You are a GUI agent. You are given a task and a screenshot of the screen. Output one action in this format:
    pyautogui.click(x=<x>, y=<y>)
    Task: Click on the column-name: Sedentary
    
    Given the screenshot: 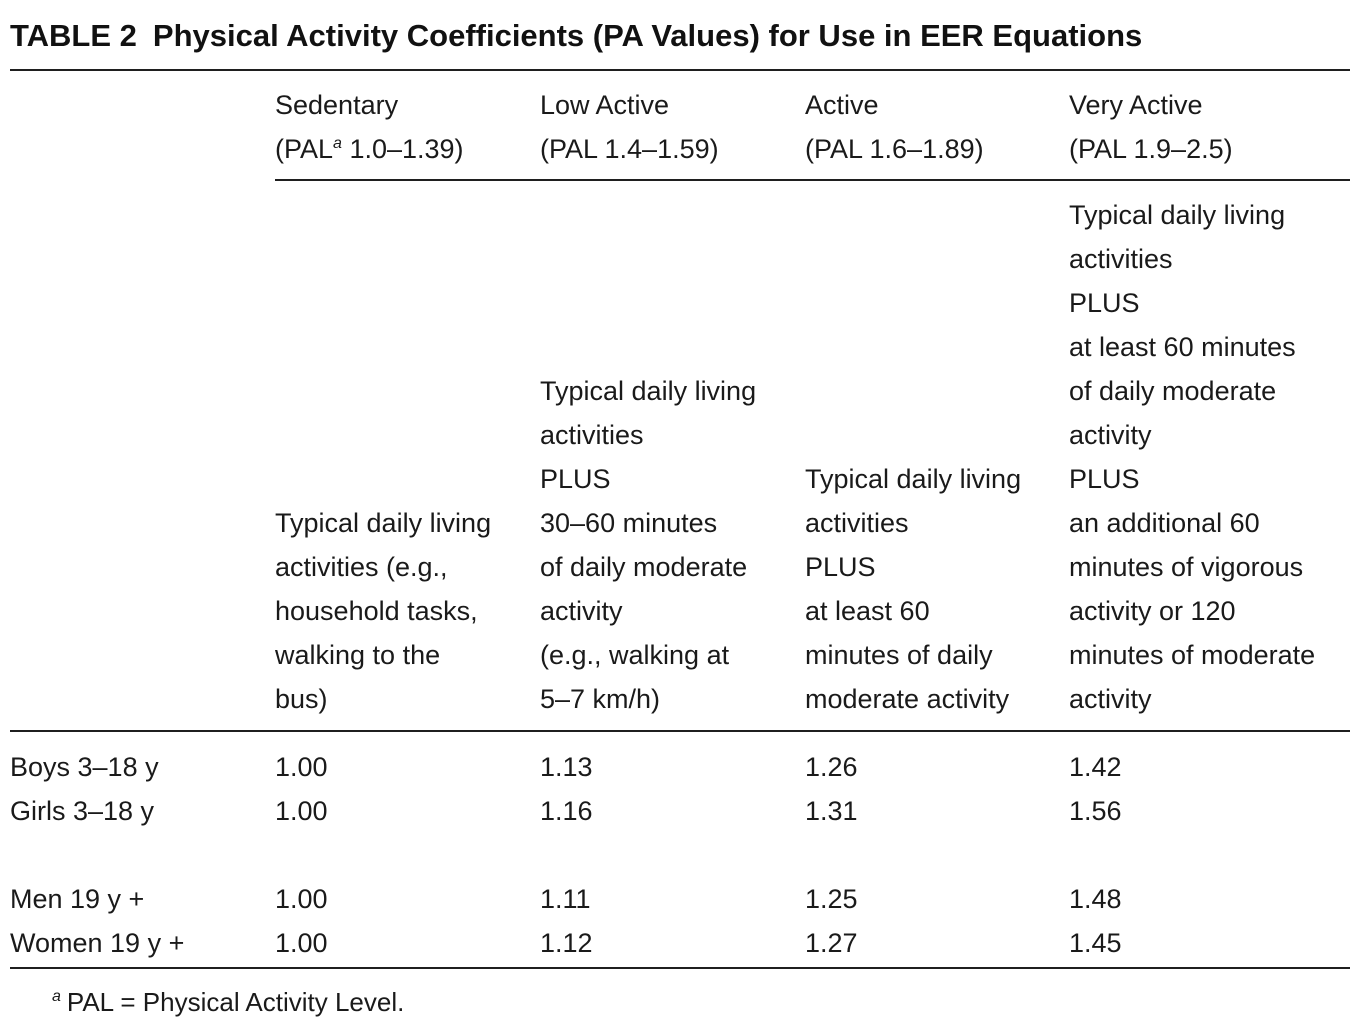 What is the action you would take?
    pyautogui.click(x=337, y=105)
    